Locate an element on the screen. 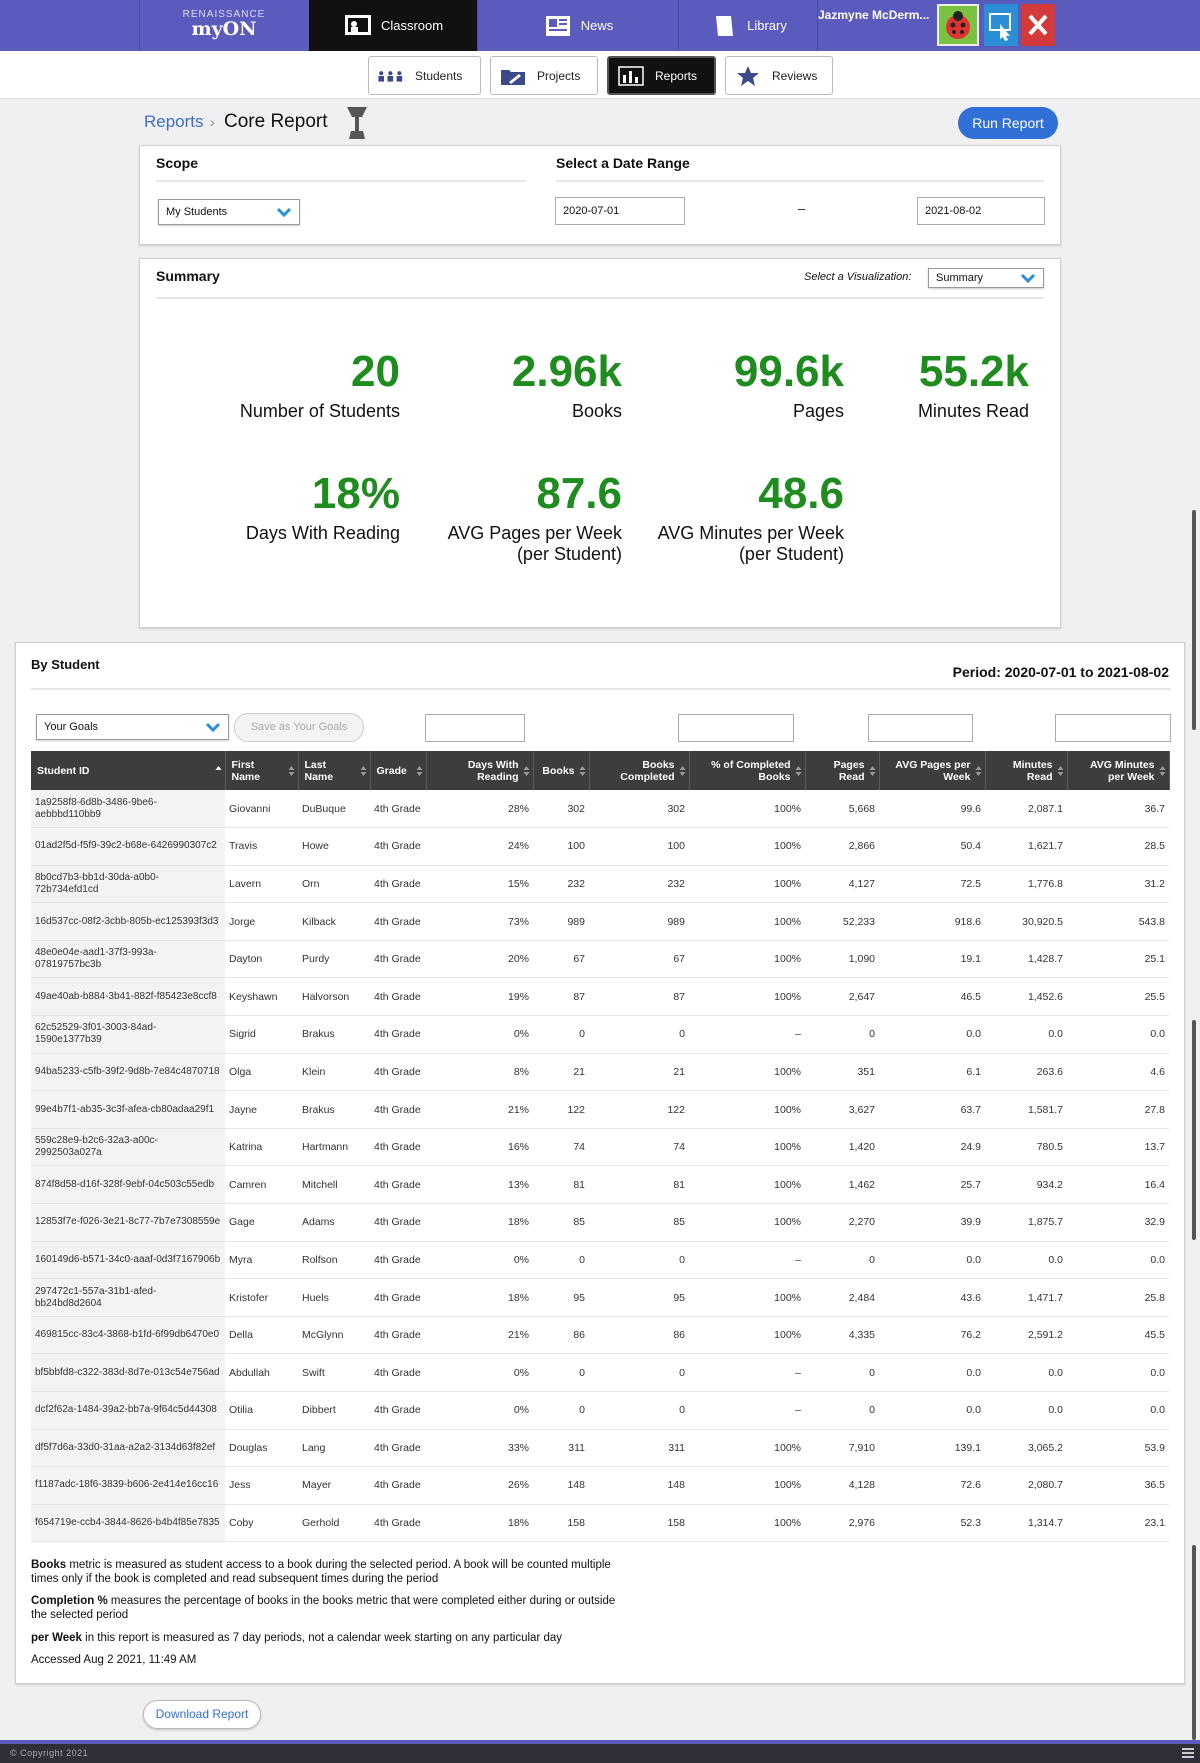 The image size is (1200, 1763). cell-first-name: Gage is located at coordinates (261, 1222).